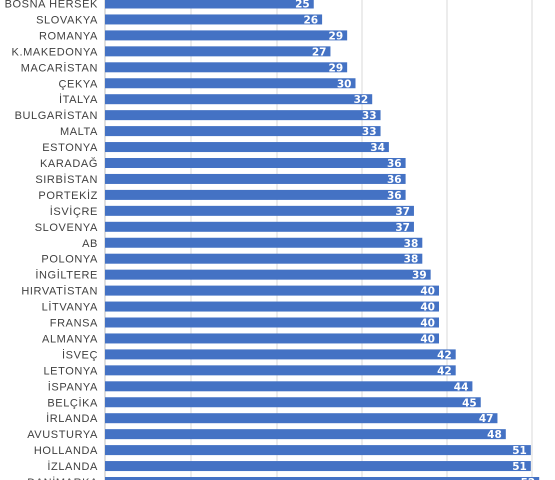  I want to click on category-label: BULGARİSTAN, so click(56, 115).